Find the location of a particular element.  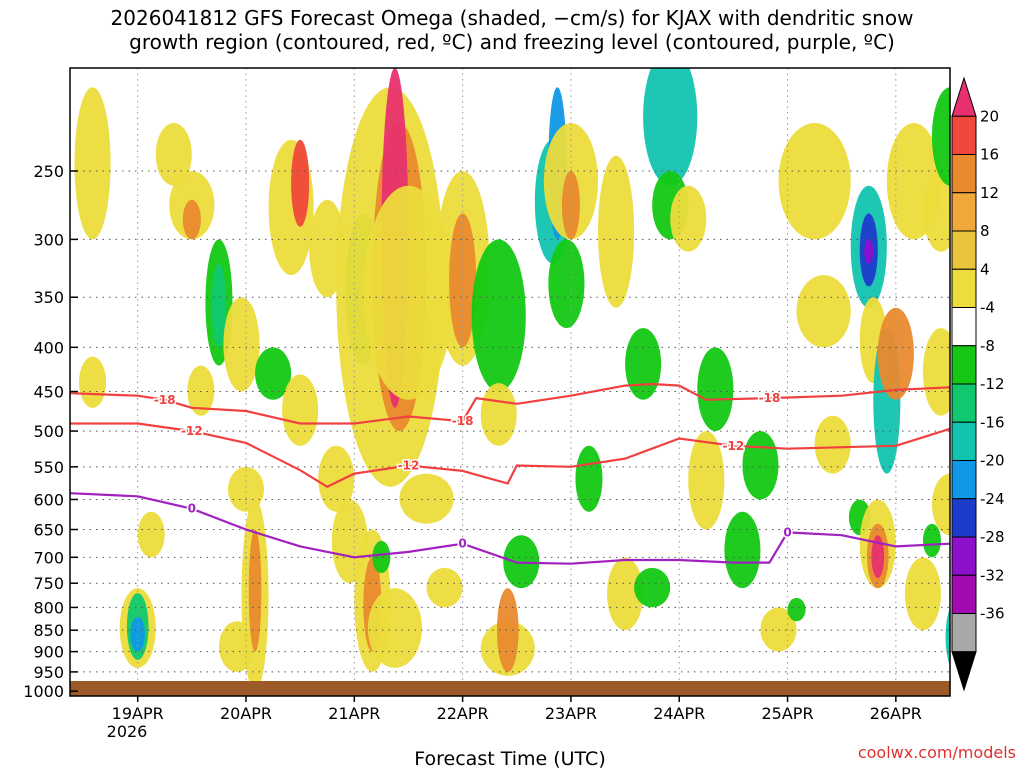

y-tick-label: 1000 is located at coordinates (43, 691).